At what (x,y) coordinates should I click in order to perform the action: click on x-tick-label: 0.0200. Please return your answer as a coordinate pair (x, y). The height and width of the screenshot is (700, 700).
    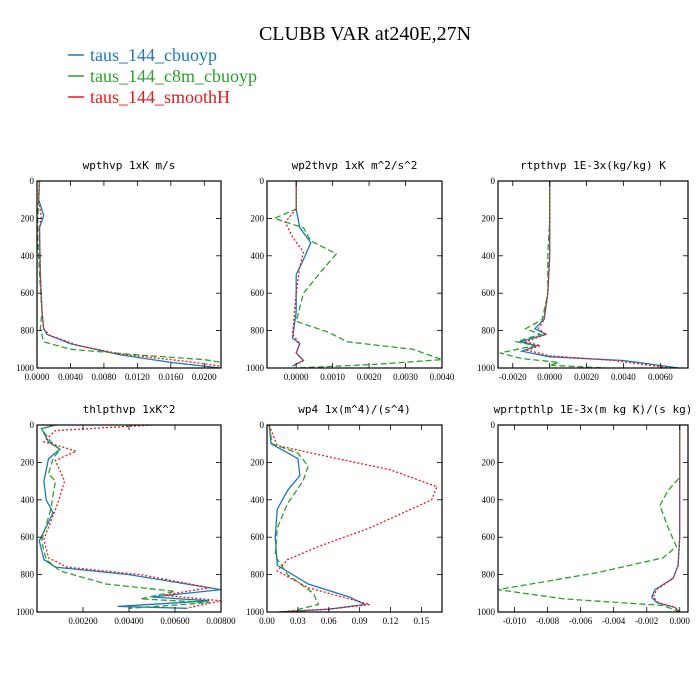
    Looking at the image, I should click on (204, 377).